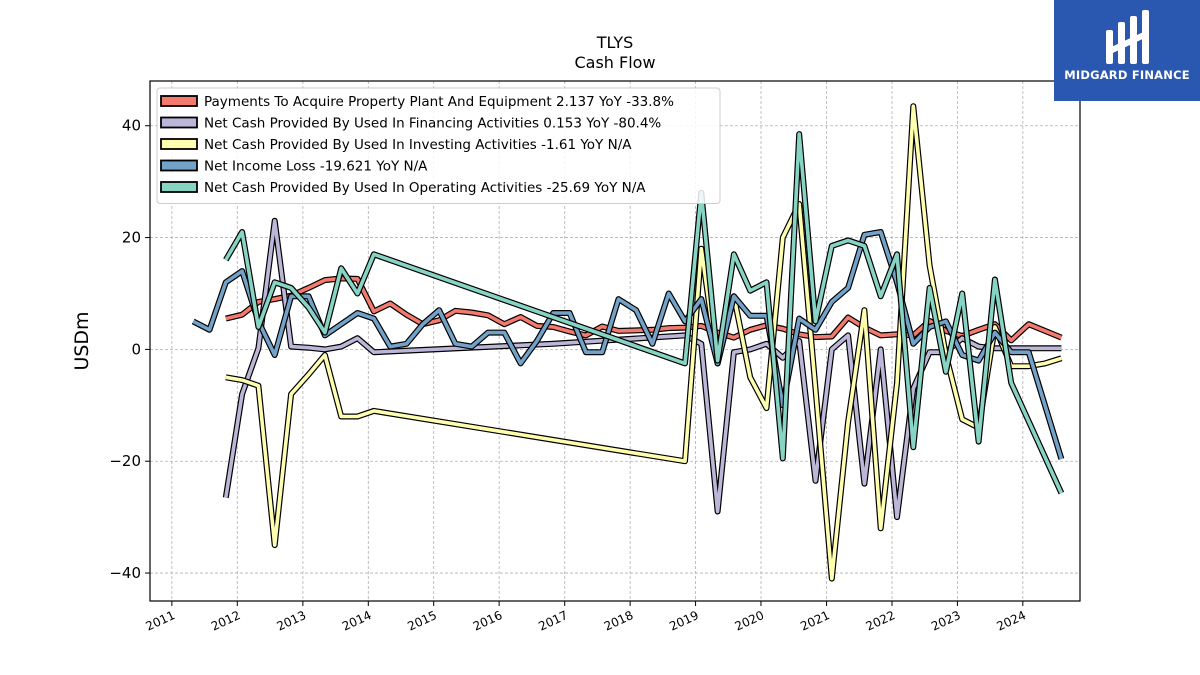 This screenshot has width=1200, height=675. I want to click on legend-box, so click(438, 145).